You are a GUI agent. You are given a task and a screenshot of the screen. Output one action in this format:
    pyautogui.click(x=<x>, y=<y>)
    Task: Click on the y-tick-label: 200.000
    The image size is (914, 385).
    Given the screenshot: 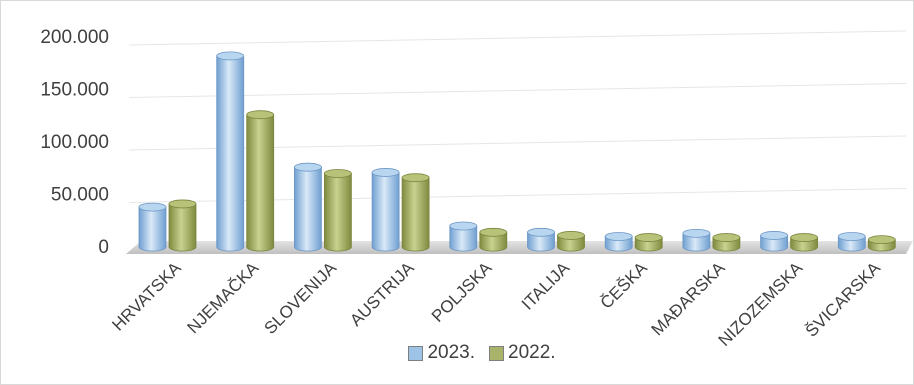 What is the action you would take?
    pyautogui.click(x=74, y=37)
    